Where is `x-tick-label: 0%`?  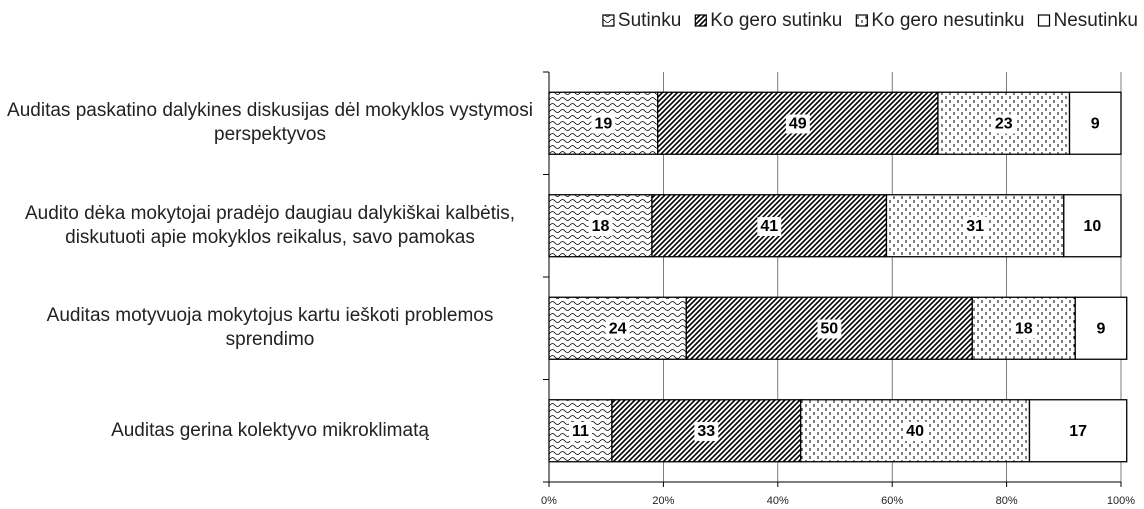 x-tick-label: 0% is located at coordinates (549, 501).